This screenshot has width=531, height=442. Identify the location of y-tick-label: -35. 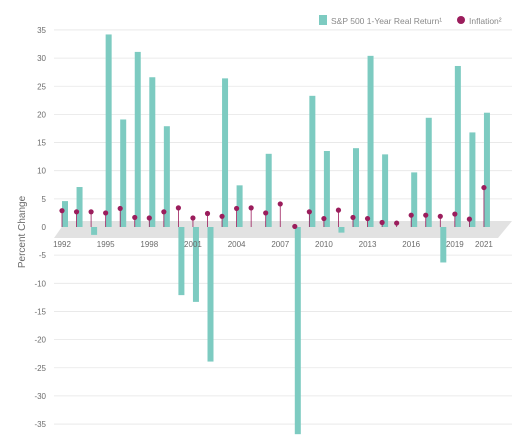
(40, 424).